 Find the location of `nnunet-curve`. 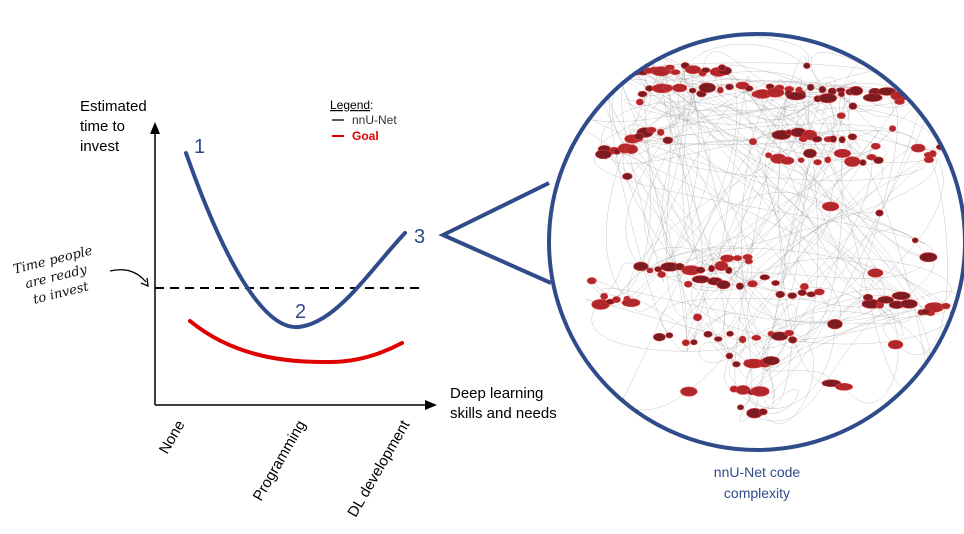

nnunet-curve is located at coordinates (295, 240).